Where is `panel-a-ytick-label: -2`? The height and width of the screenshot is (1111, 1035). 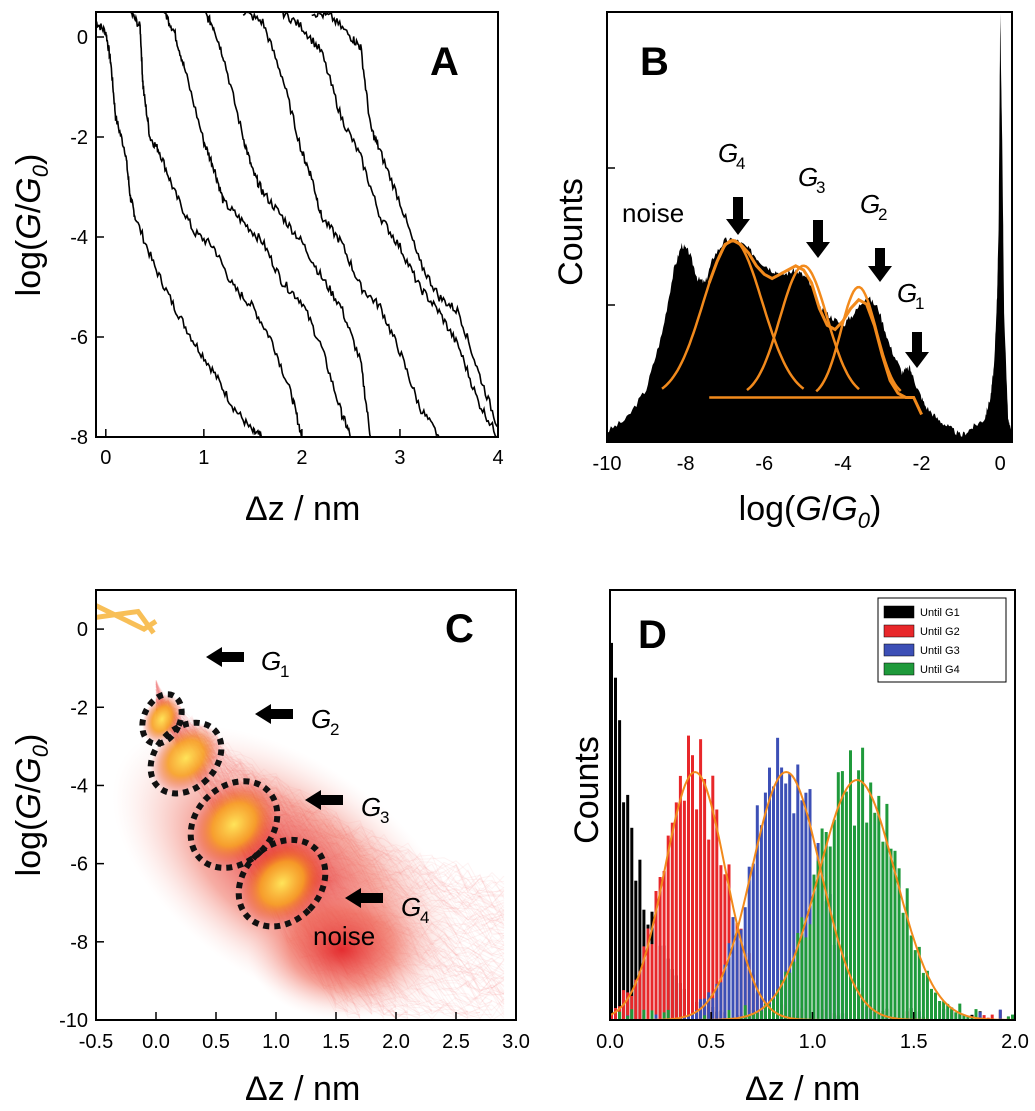
panel-a-ytick-label: -2 is located at coordinates (79, 138).